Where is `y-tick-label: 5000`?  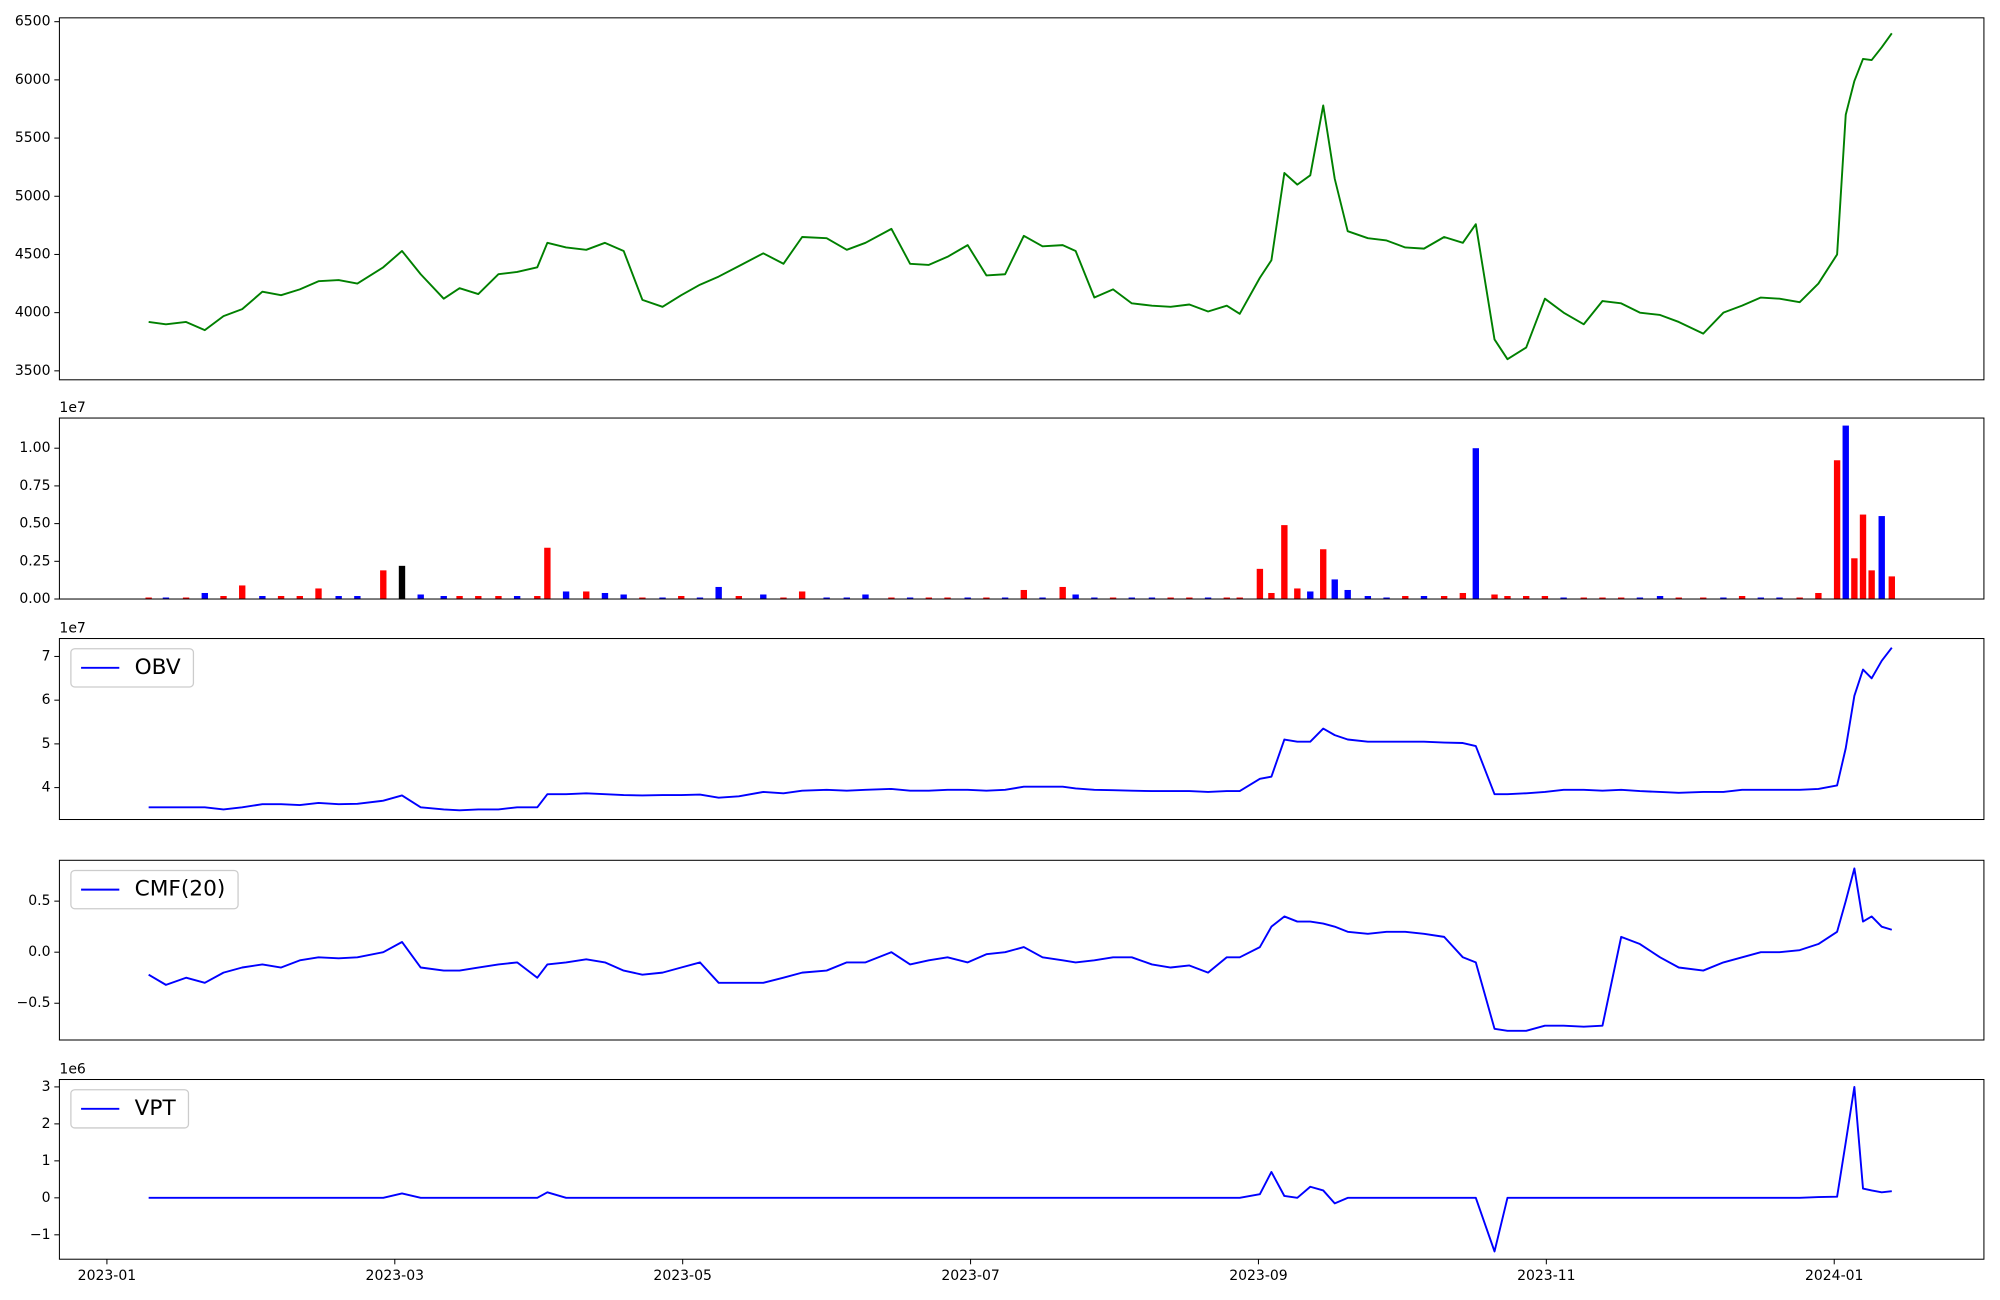
y-tick-label: 5000 is located at coordinates (33, 196).